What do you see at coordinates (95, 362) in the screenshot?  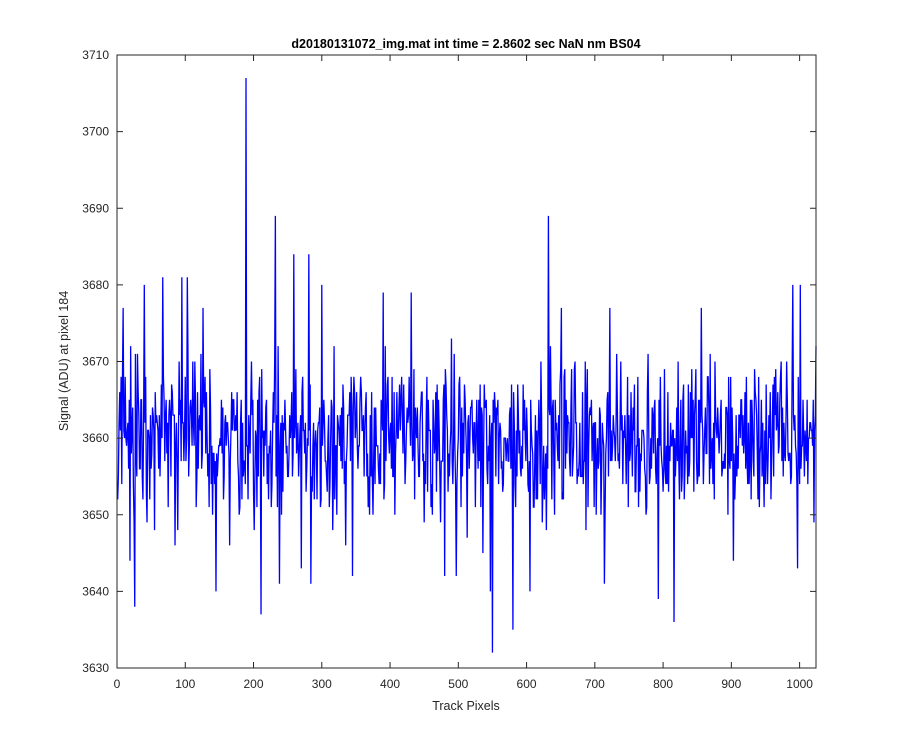 I see `y-tick-label: 3670` at bounding box center [95, 362].